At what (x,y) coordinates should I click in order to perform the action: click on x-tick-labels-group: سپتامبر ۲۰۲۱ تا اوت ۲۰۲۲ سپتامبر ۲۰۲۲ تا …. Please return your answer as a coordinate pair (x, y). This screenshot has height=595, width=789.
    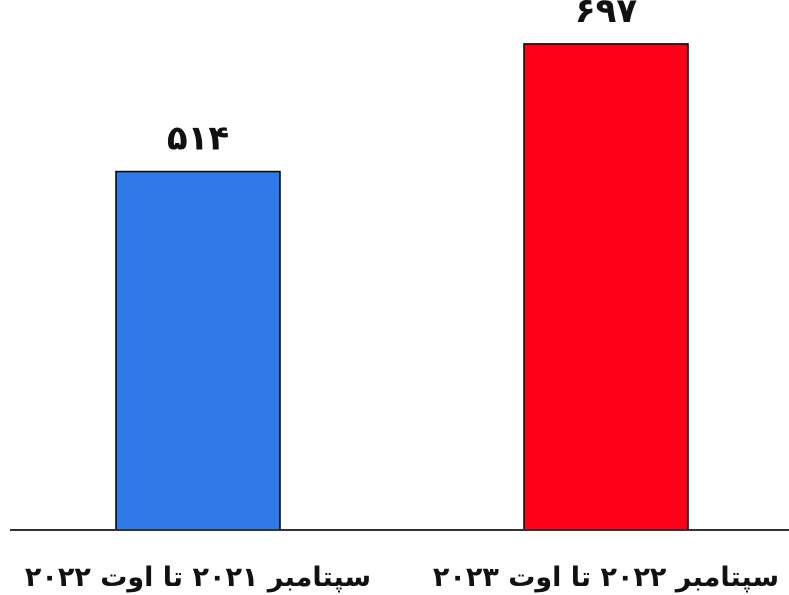
    Looking at the image, I should click on (402, 577).